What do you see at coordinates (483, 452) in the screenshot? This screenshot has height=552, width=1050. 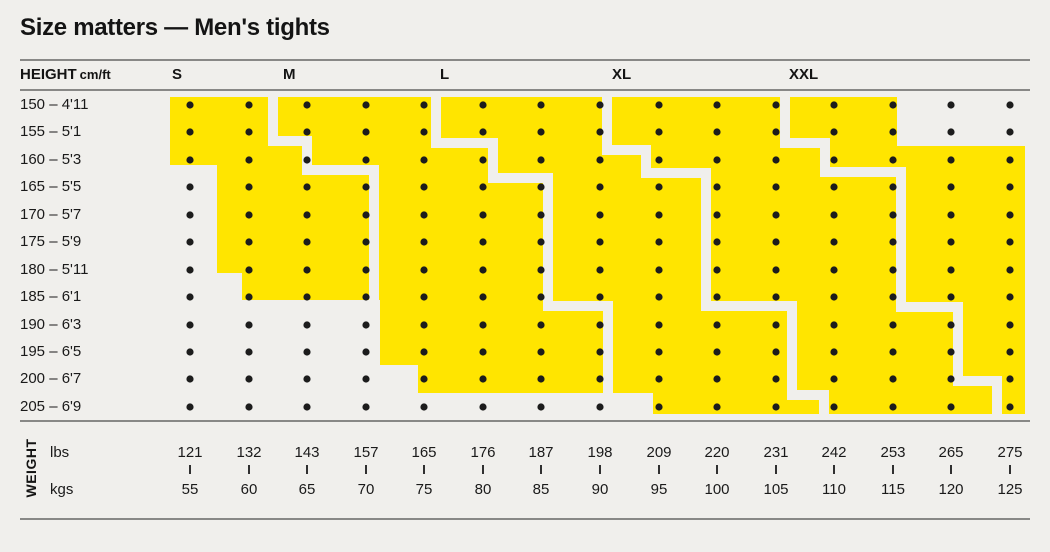 I see `lbs-value: 176` at bounding box center [483, 452].